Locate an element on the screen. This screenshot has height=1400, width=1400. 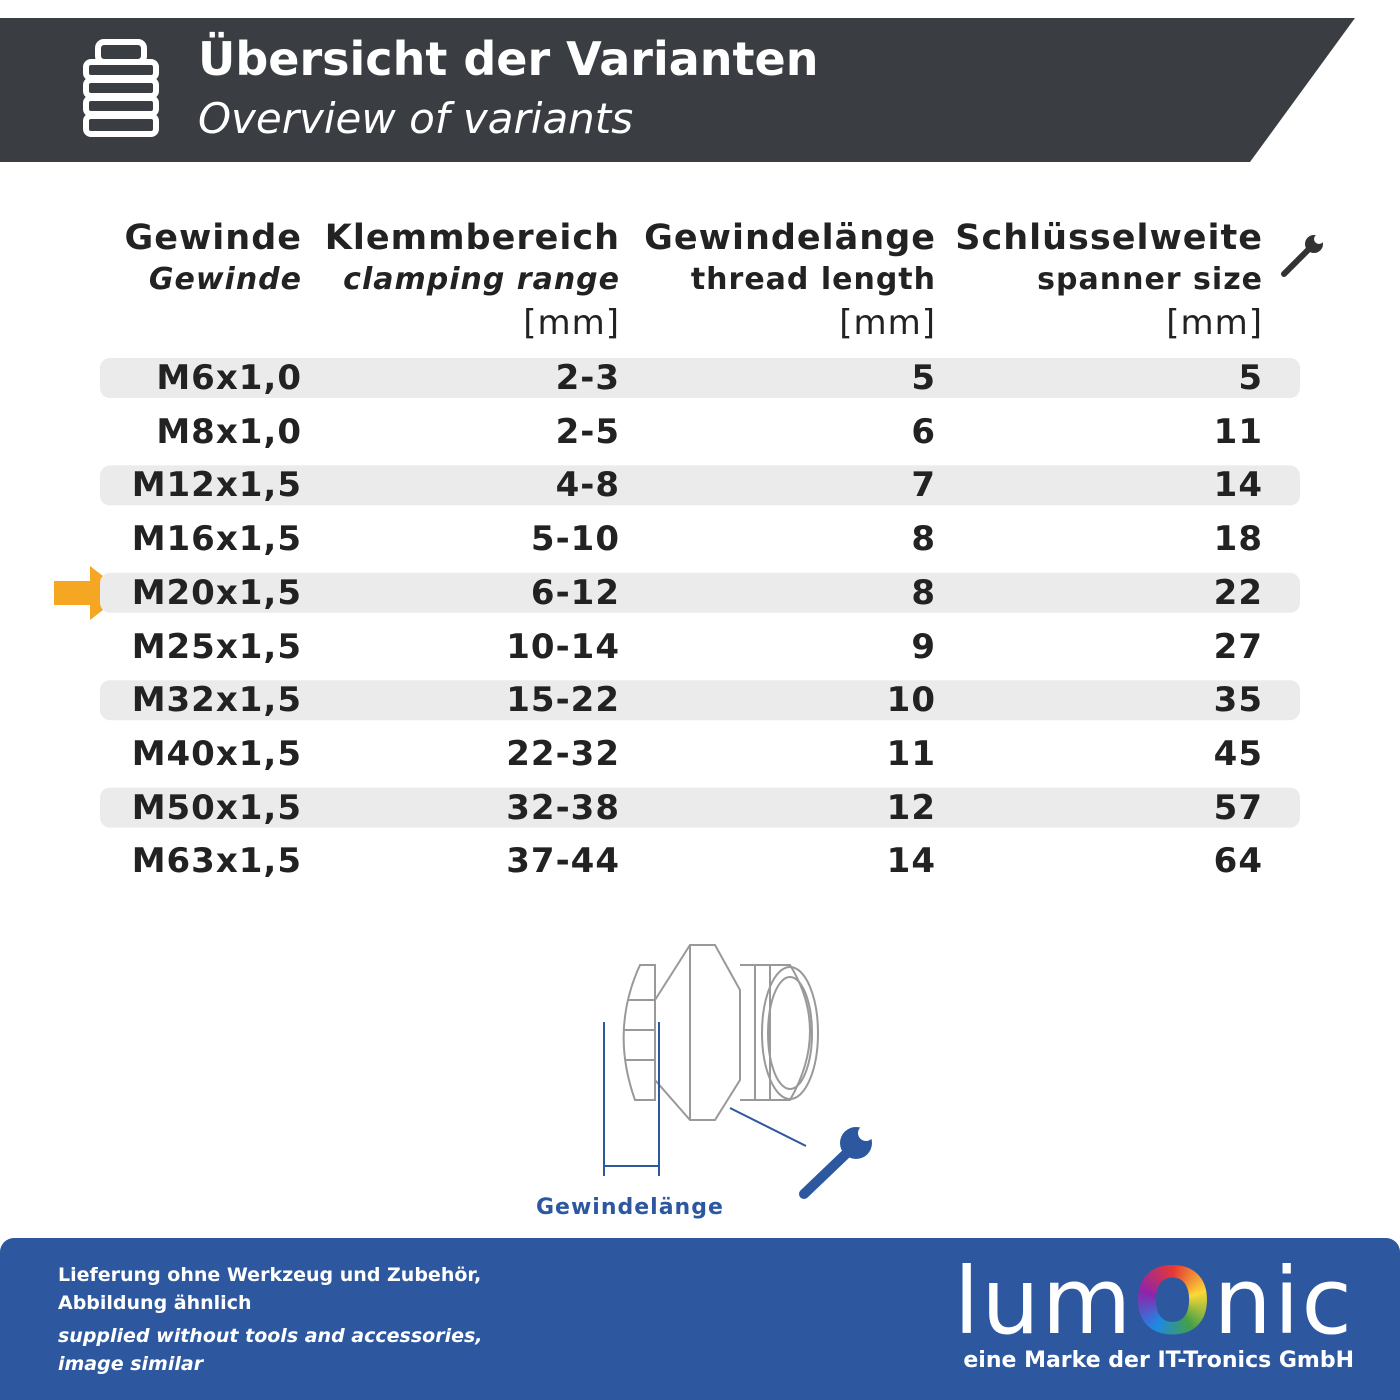
logo-part: O is located at coordinates (1173, 1301).